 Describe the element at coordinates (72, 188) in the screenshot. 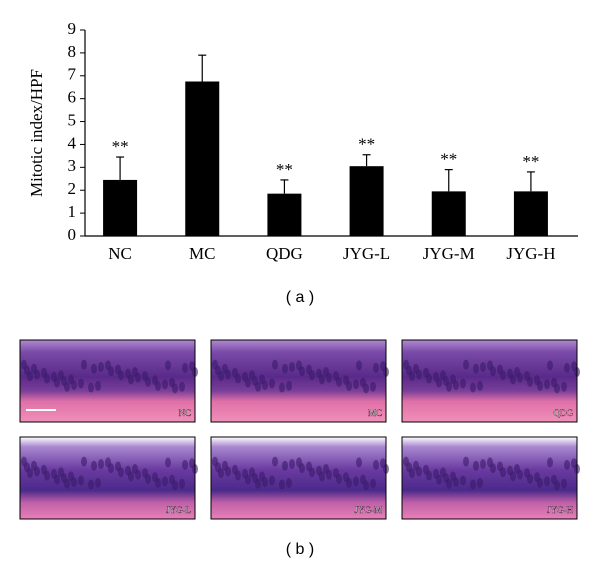

I see `y-tick-label: 2` at that location.